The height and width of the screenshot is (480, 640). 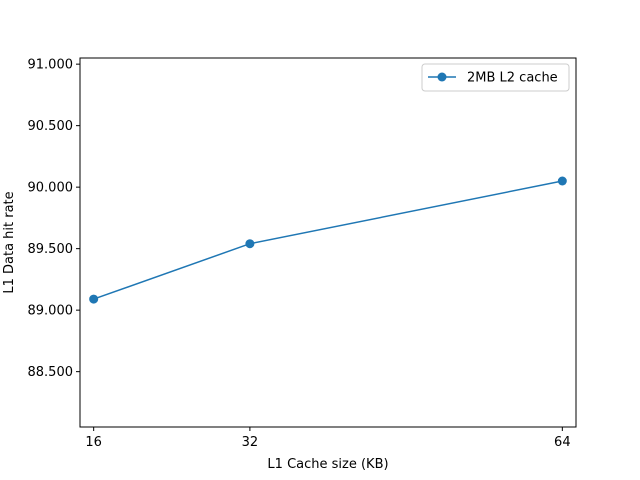 What do you see at coordinates (250, 442) in the screenshot?
I see `x-tick-label: 32` at bounding box center [250, 442].